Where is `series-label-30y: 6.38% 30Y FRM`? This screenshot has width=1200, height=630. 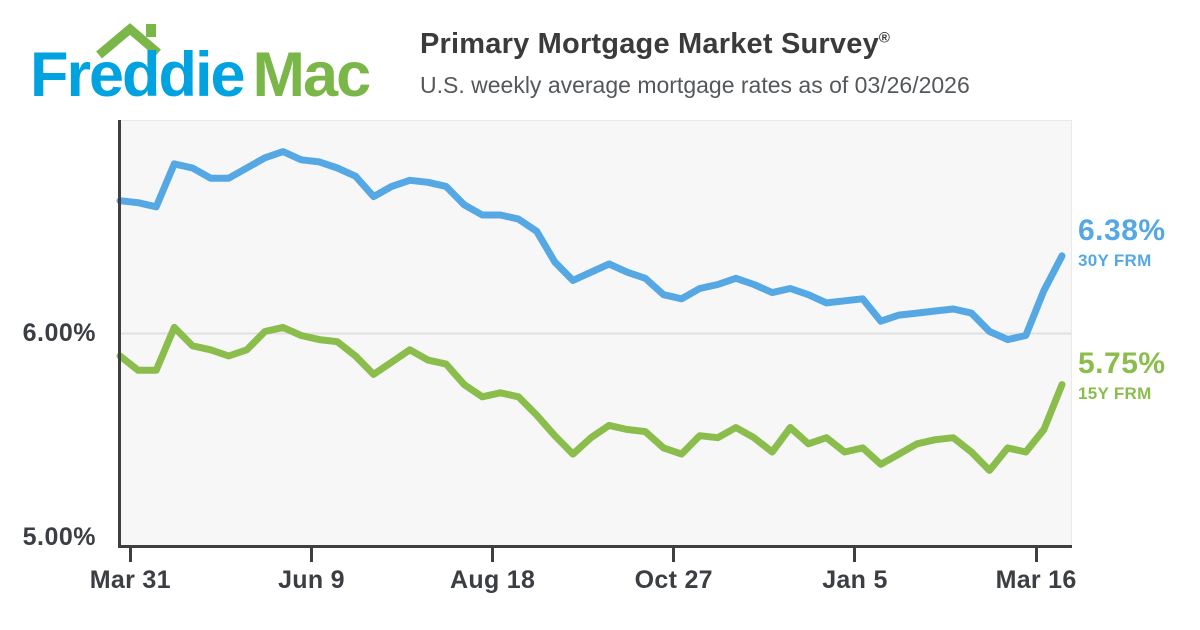 series-label-30y: 6.38% 30Y FRM is located at coordinates (1122, 242).